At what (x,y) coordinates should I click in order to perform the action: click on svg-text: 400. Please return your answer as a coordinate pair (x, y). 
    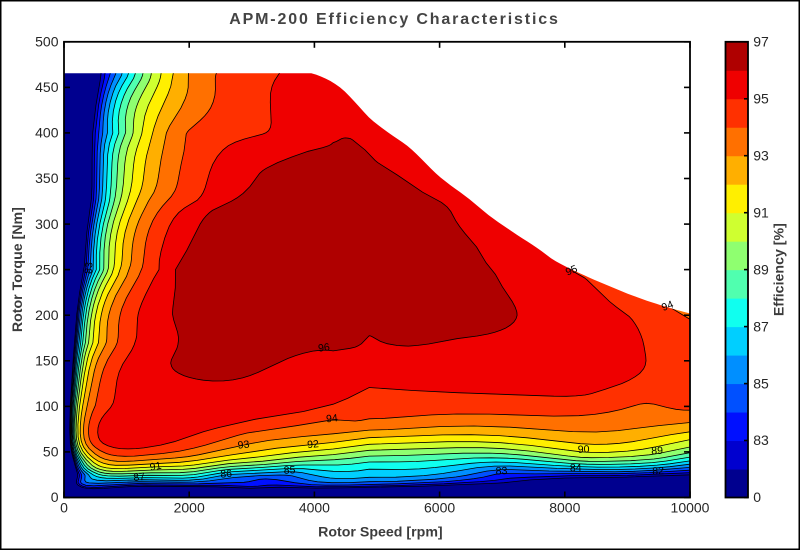
    Looking at the image, I should click on (47, 133).